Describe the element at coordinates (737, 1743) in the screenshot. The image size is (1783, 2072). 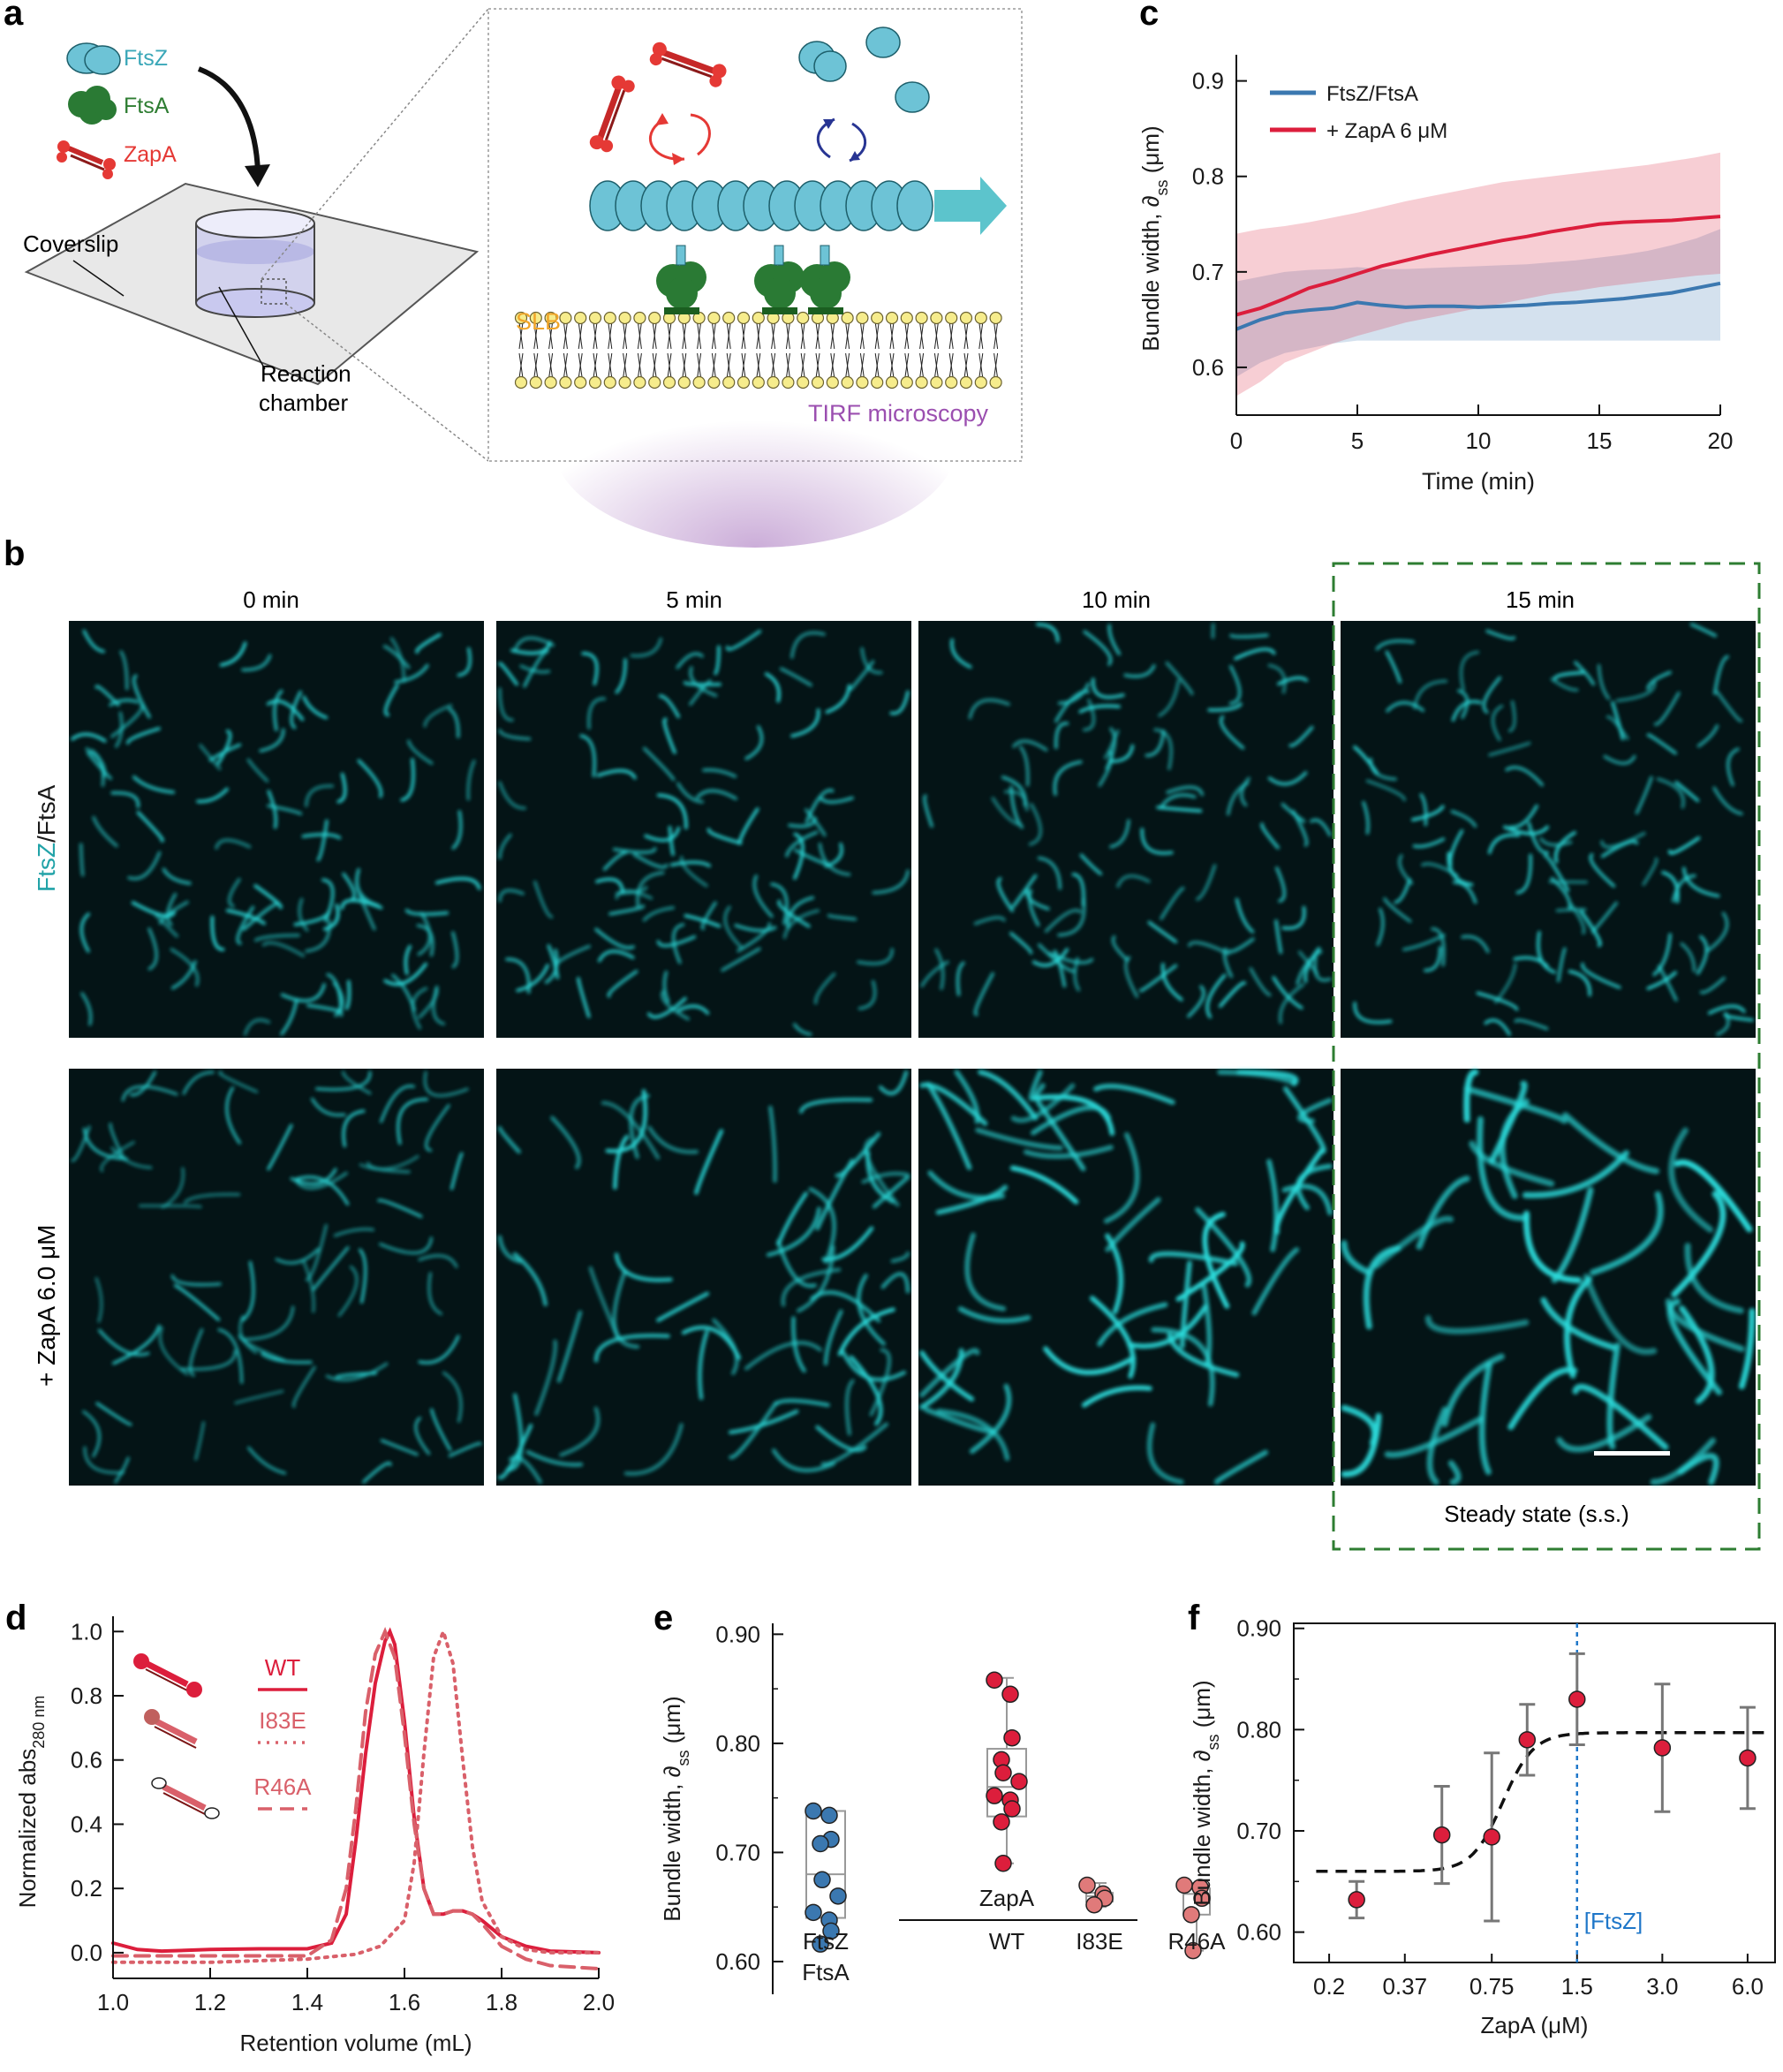
I see `y-tick-label: 0.80` at that location.